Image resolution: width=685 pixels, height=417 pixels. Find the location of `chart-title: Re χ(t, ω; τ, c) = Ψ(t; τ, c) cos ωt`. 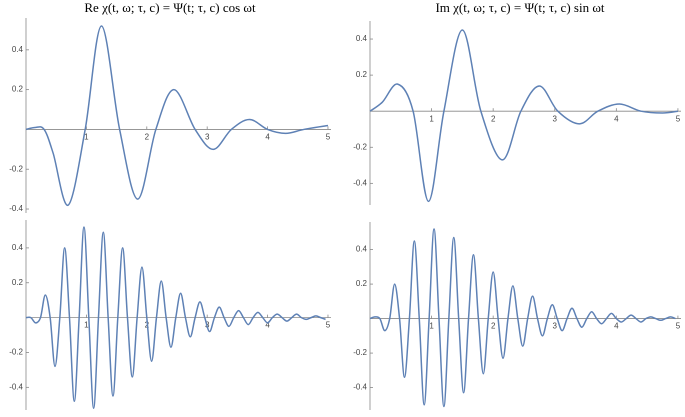

chart-title: Re χ(t, ω; τ, c) = Ψ(t; τ, c) cos ωt is located at coordinates (170, 7).